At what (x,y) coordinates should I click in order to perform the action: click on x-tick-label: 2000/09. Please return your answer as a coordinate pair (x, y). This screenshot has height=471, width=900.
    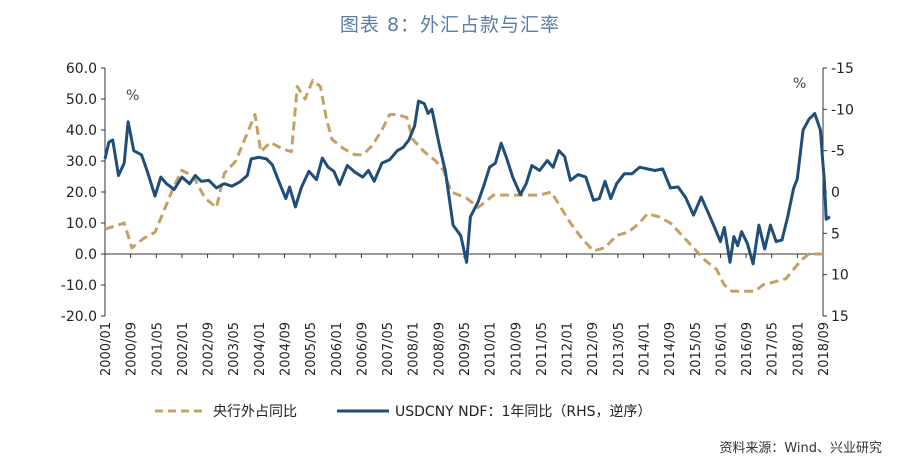
    Looking at the image, I should click on (132, 349).